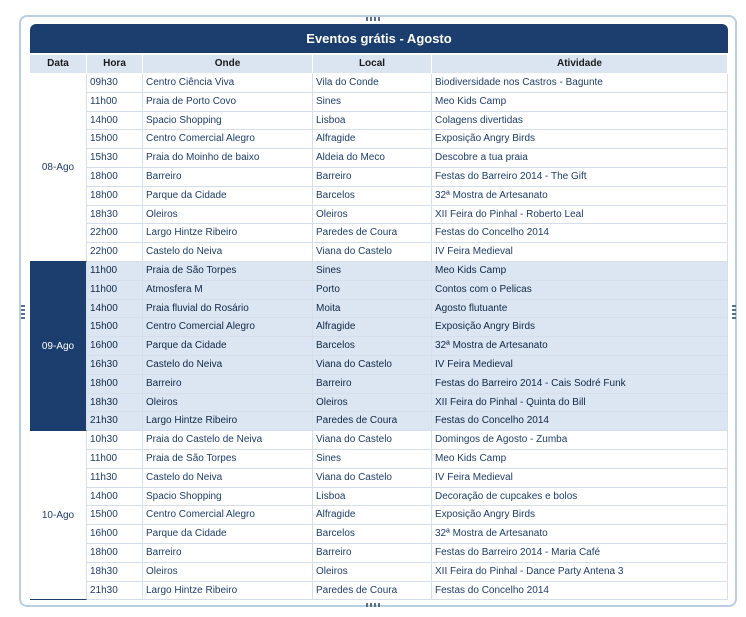 The height and width of the screenshot is (617, 746). I want to click on table-cell: Decoração de cupcakes e bolos, so click(580, 497).